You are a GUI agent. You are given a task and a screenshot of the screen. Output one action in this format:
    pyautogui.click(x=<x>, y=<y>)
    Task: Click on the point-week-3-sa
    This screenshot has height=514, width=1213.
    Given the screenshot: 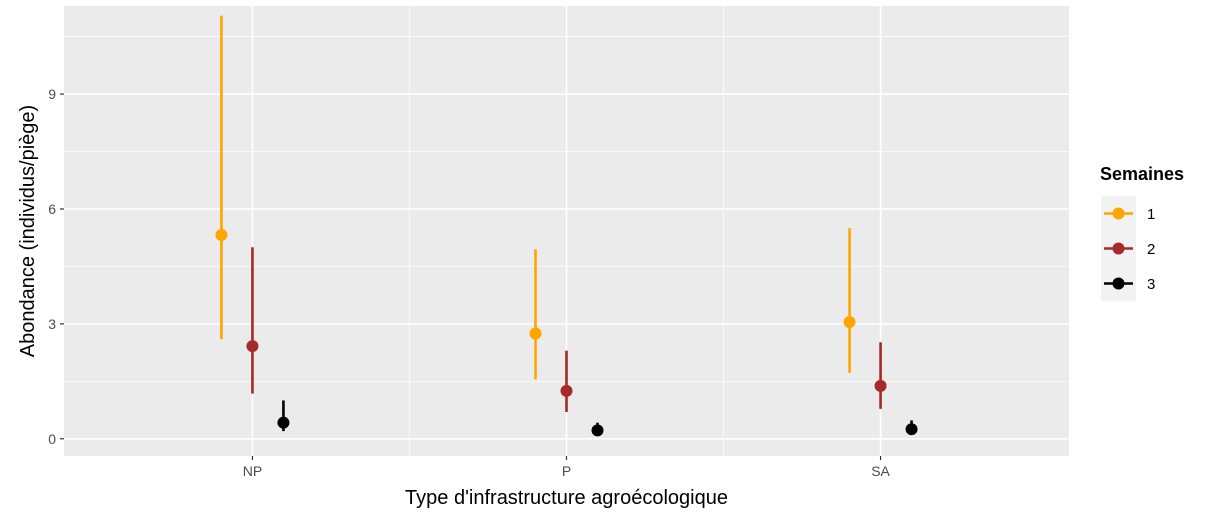 What is the action you would take?
    pyautogui.click(x=911, y=429)
    